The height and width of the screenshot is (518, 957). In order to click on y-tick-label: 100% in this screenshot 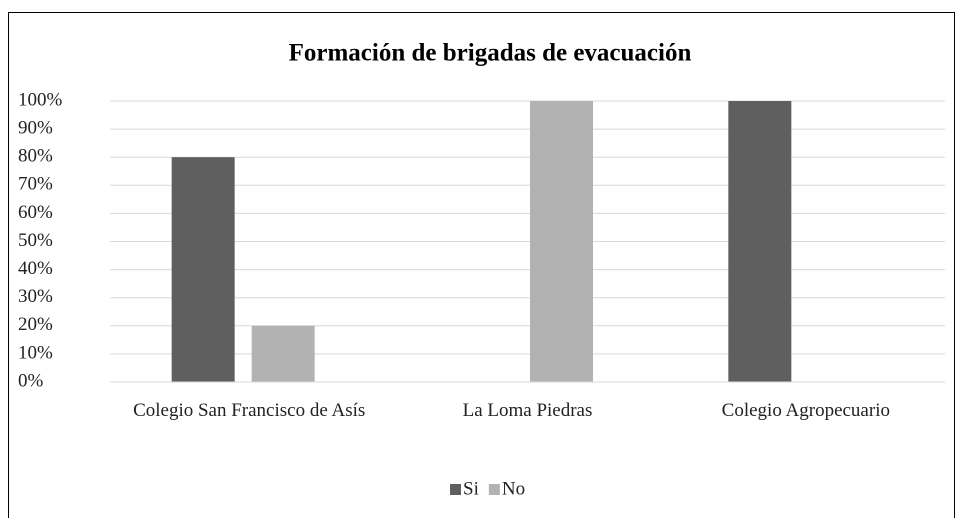, I will do `click(40, 99)`.